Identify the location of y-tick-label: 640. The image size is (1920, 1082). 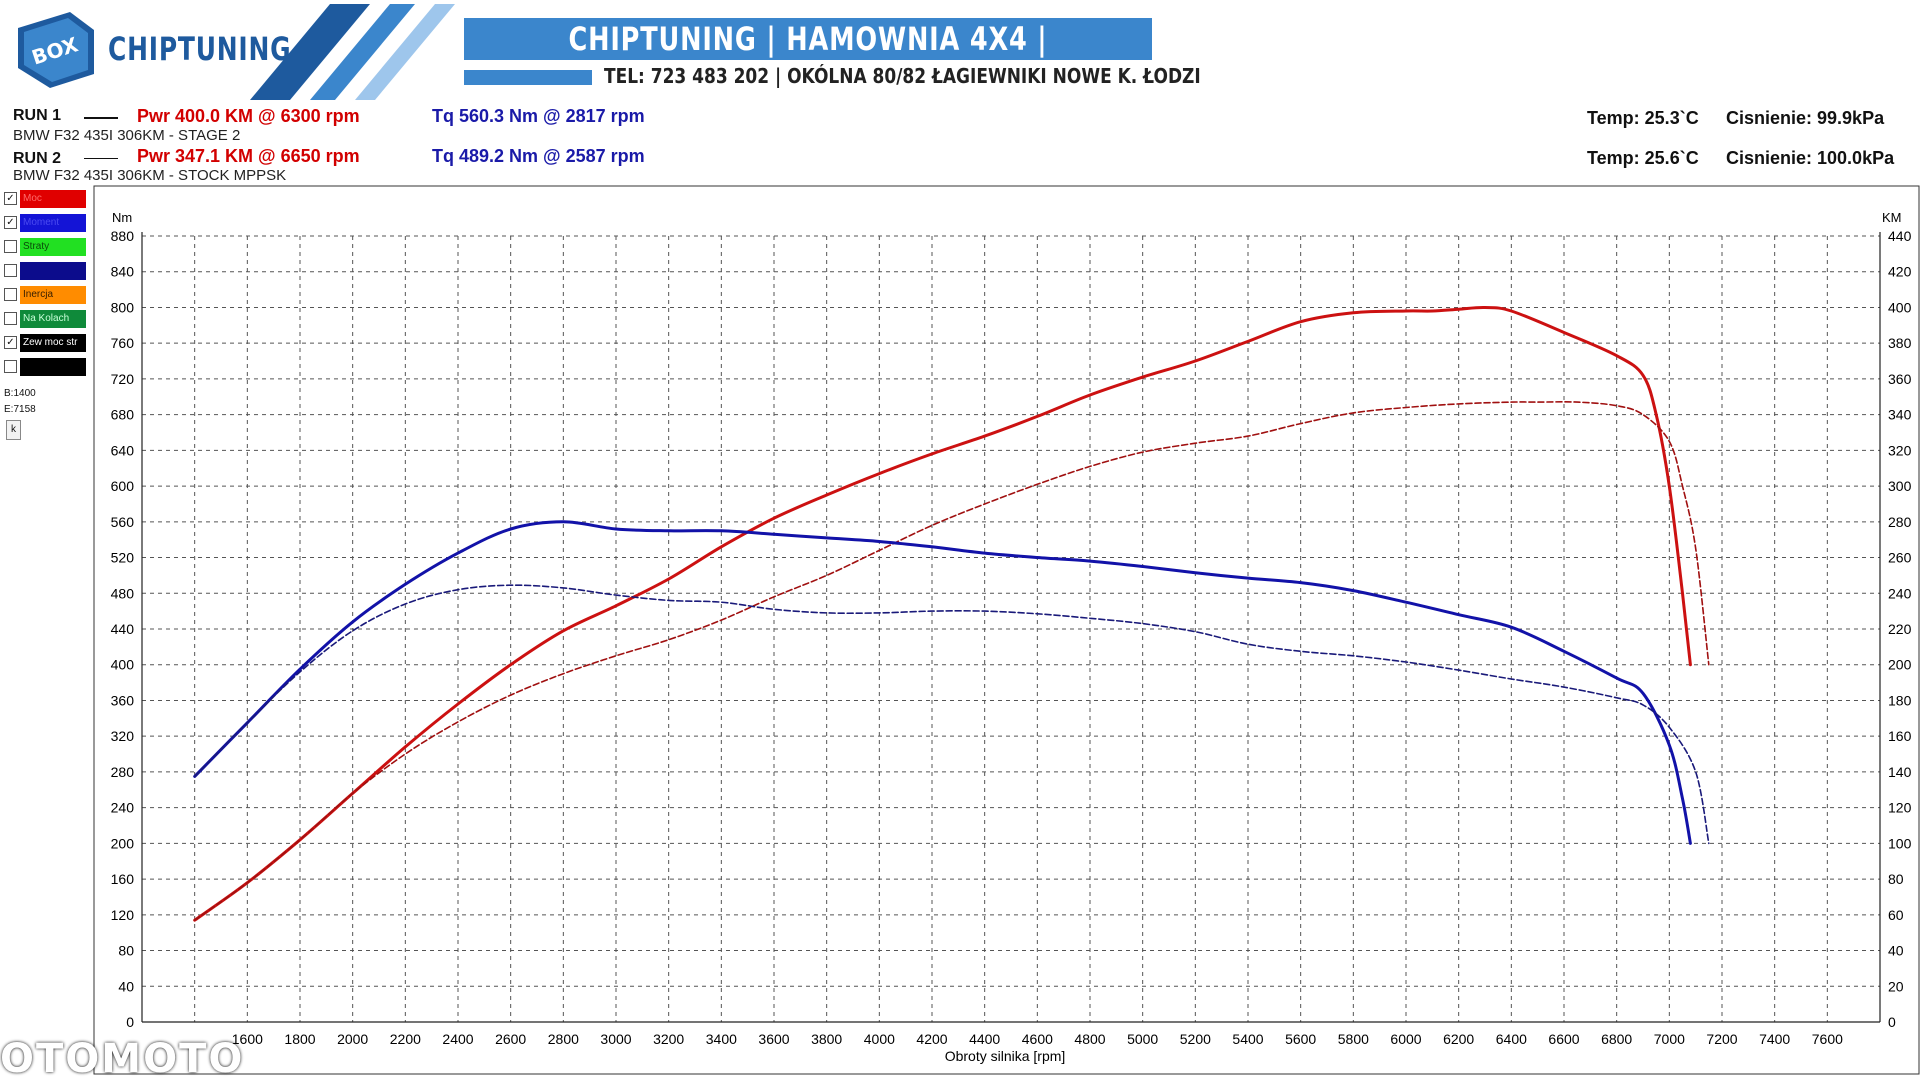
(123, 450).